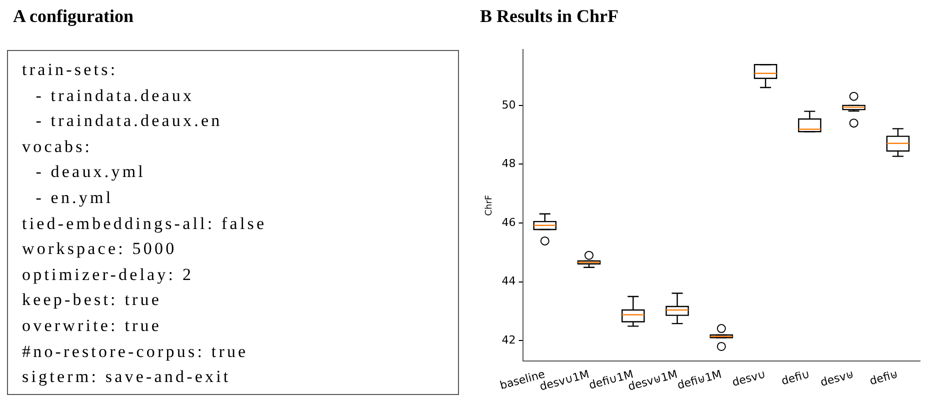  Describe the element at coordinates (58, 147) in the screenshot. I see `text: vocabs:` at that location.